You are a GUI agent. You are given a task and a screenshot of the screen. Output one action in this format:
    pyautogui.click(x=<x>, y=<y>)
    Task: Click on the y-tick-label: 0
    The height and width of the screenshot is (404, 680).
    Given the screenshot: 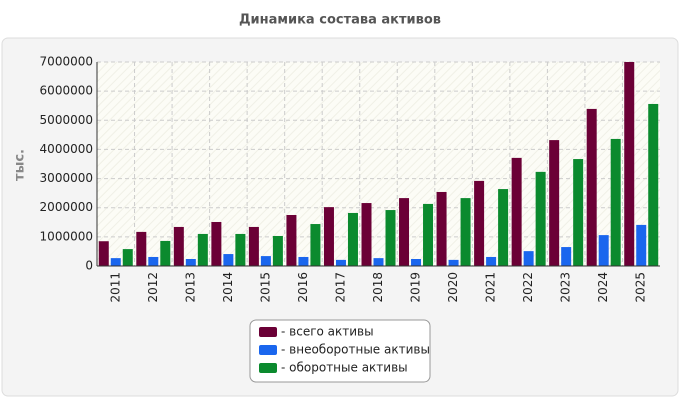 What is the action you would take?
    pyautogui.click(x=89, y=266)
    